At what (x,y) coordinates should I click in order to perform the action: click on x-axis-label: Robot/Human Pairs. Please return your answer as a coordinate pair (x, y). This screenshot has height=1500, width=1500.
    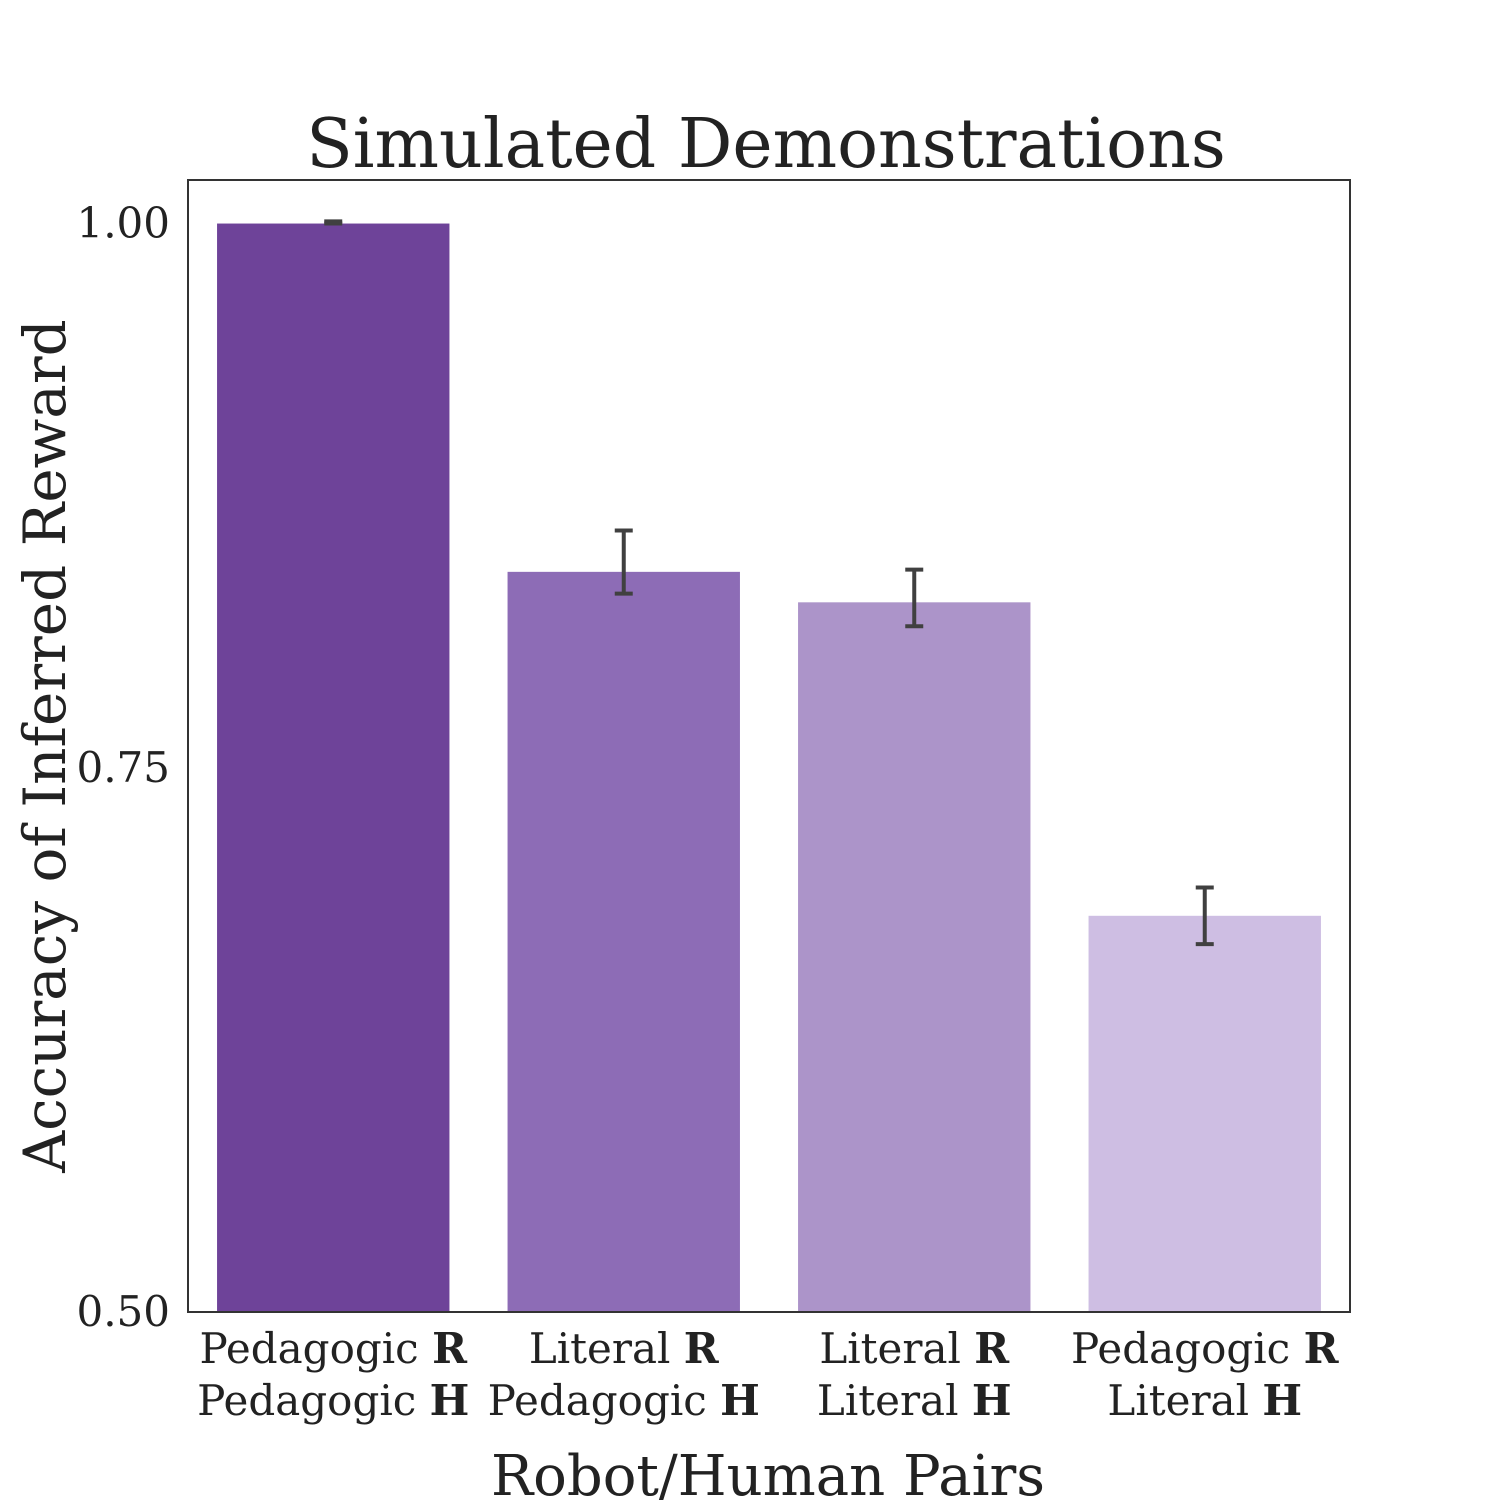
    Looking at the image, I should click on (768, 1472).